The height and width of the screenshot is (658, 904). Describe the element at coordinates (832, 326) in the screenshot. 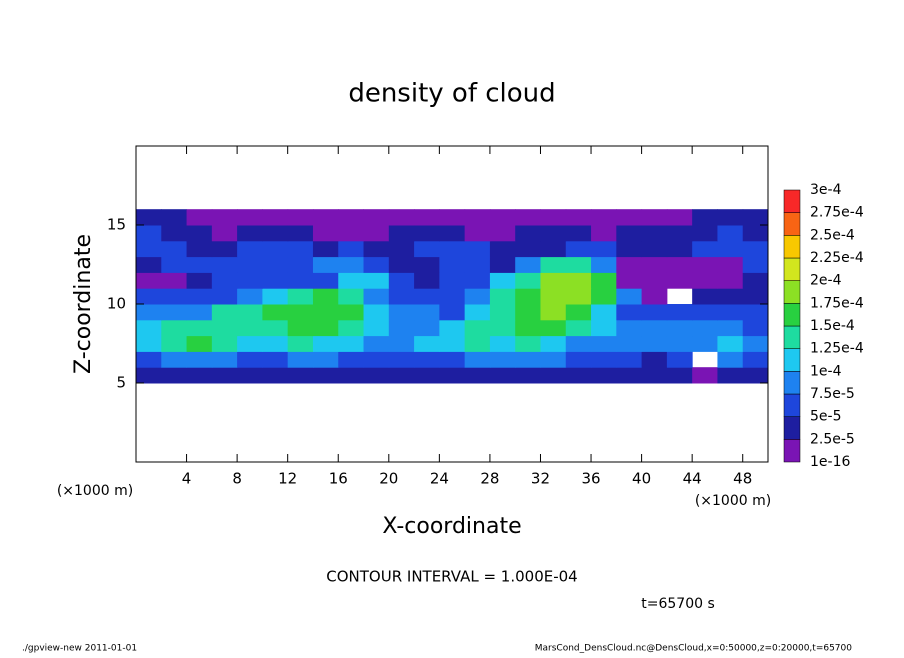

I see `colorbar-label: 1.5e-4` at that location.